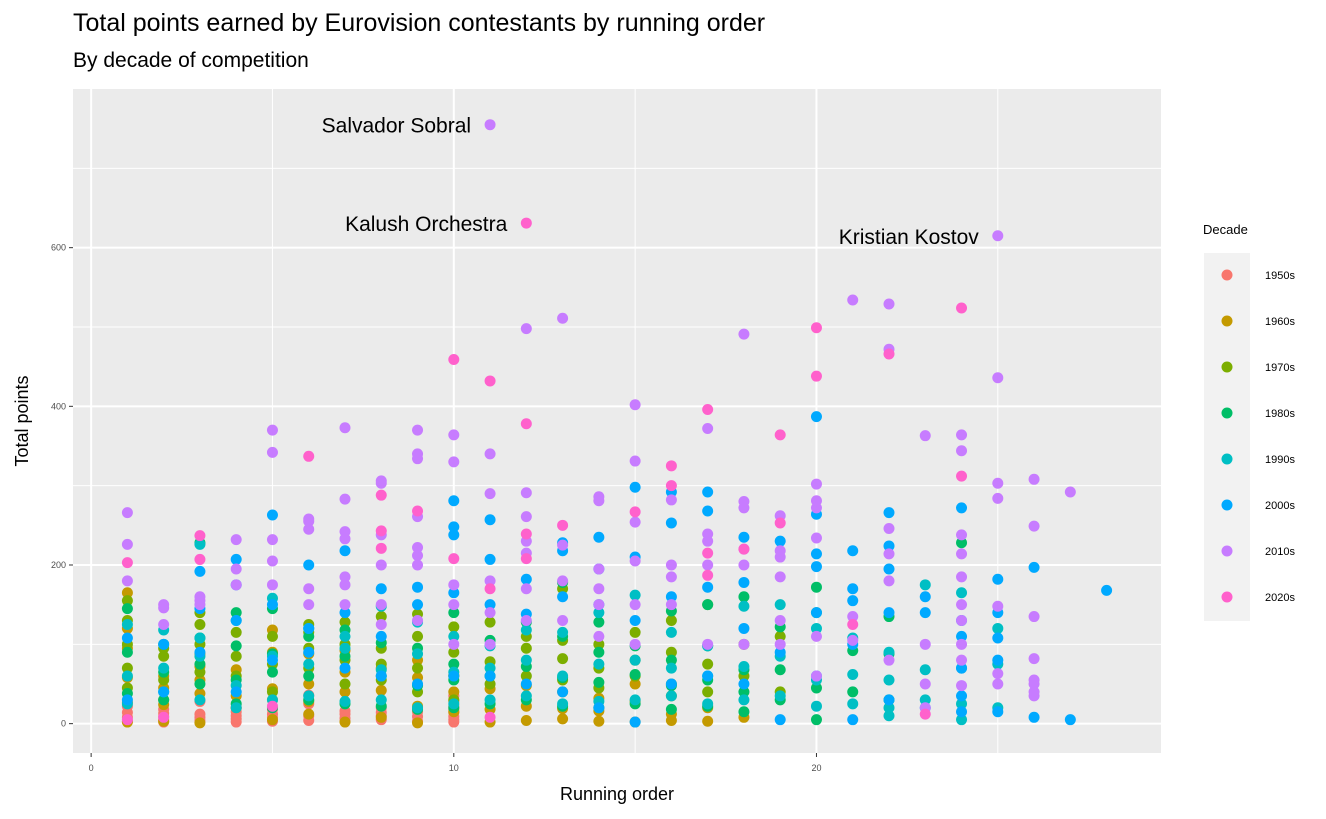 This screenshot has width=1326, height=819. Describe the element at coordinates (1227, 367) in the screenshot. I see `legend-key-1970s` at that location.